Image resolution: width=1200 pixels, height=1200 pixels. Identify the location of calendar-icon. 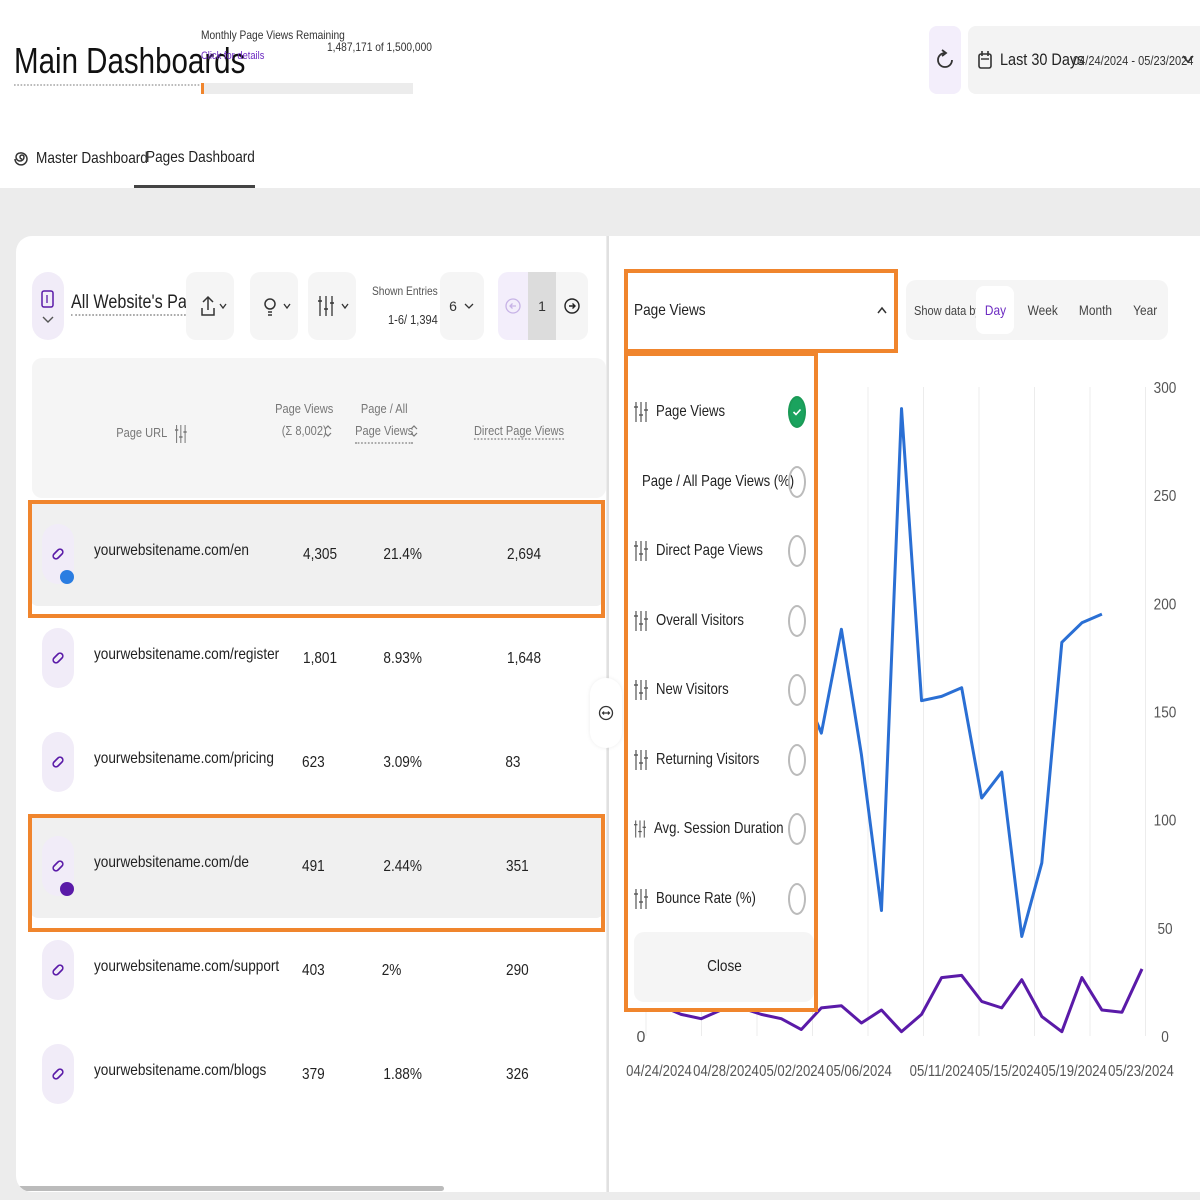
(985, 60).